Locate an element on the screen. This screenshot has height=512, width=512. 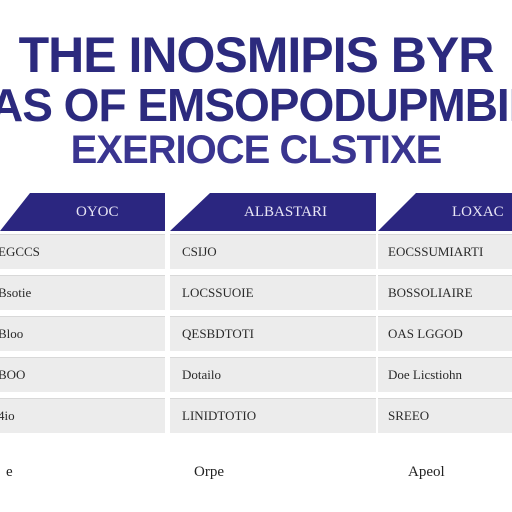
table-cell: OAS LGGOD is located at coordinates (445, 333).